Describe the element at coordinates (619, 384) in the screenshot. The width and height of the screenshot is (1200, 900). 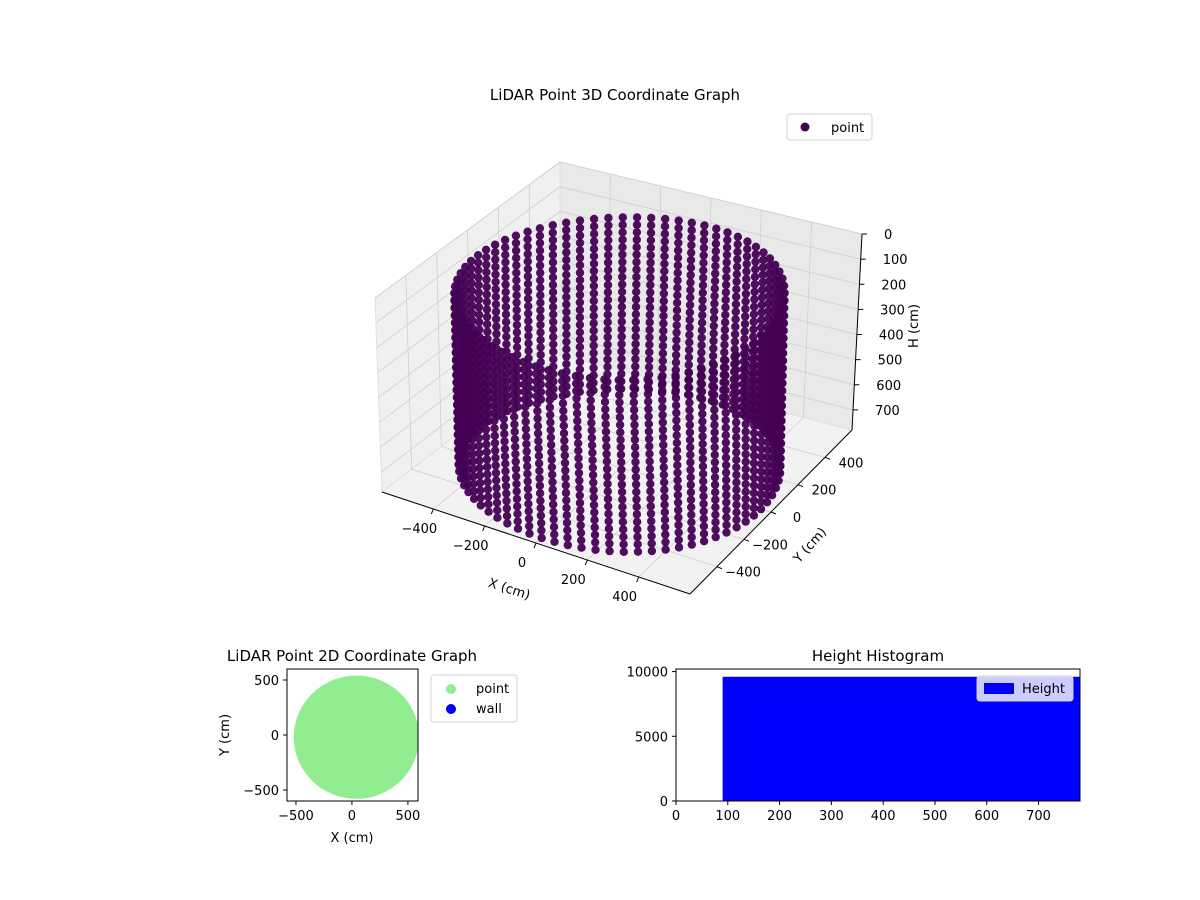
I see `point-cloud-3d` at that location.